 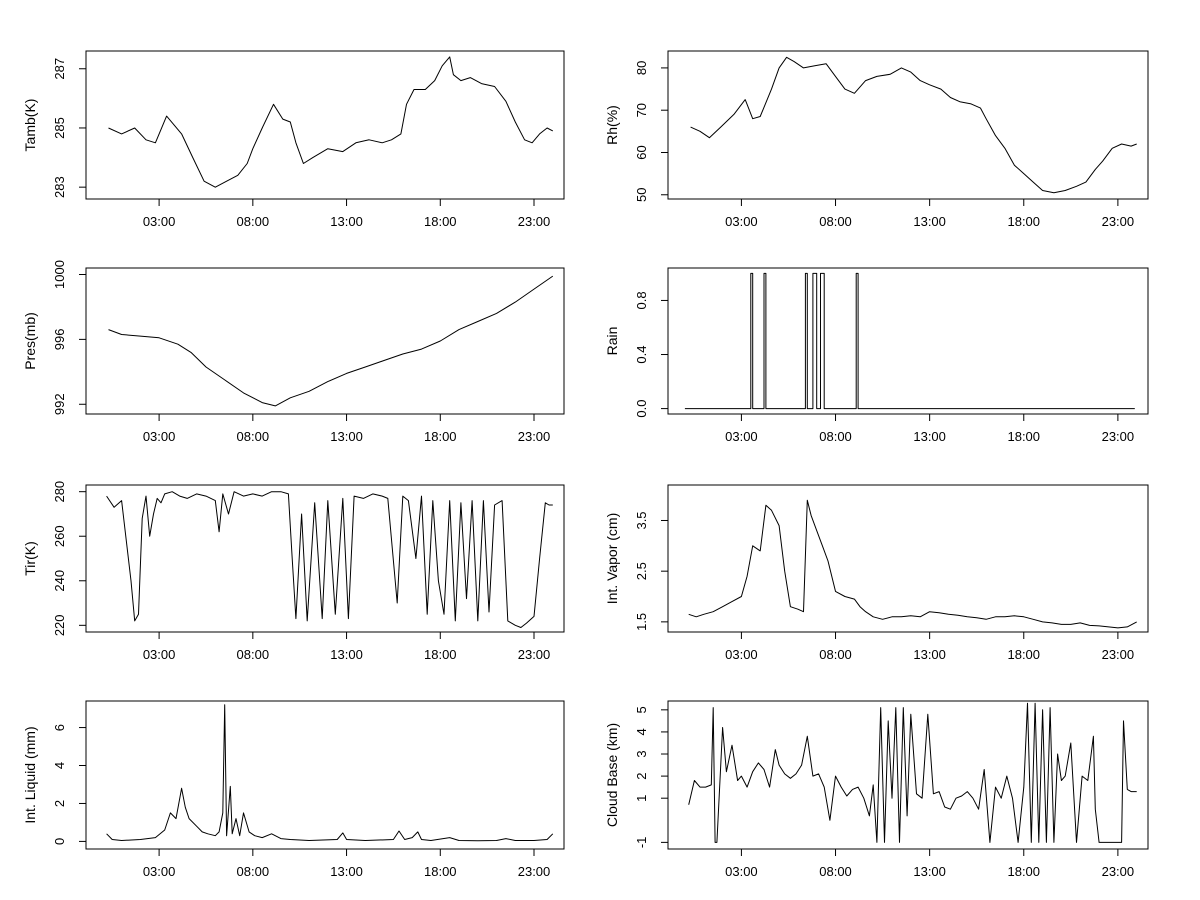 What do you see at coordinates (641, 753) in the screenshot?
I see `y-tick-label: 3` at bounding box center [641, 753].